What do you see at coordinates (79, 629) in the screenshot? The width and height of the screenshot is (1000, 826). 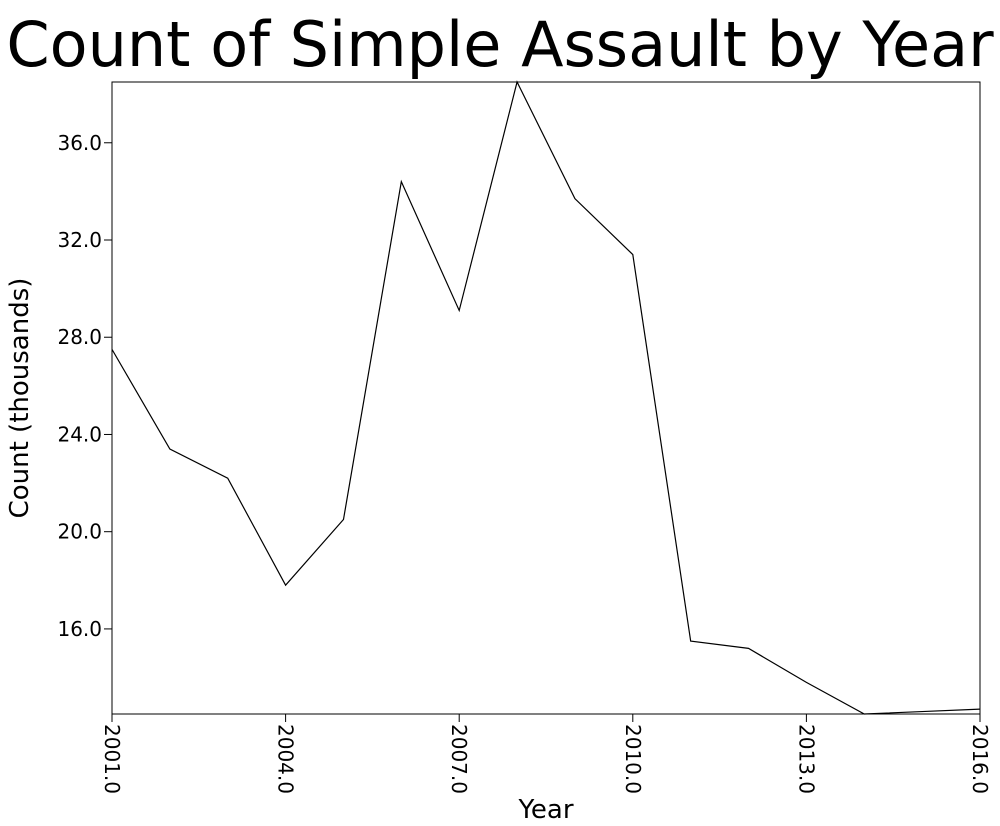 I see `y-tick-label: 16.0` at bounding box center [79, 629].